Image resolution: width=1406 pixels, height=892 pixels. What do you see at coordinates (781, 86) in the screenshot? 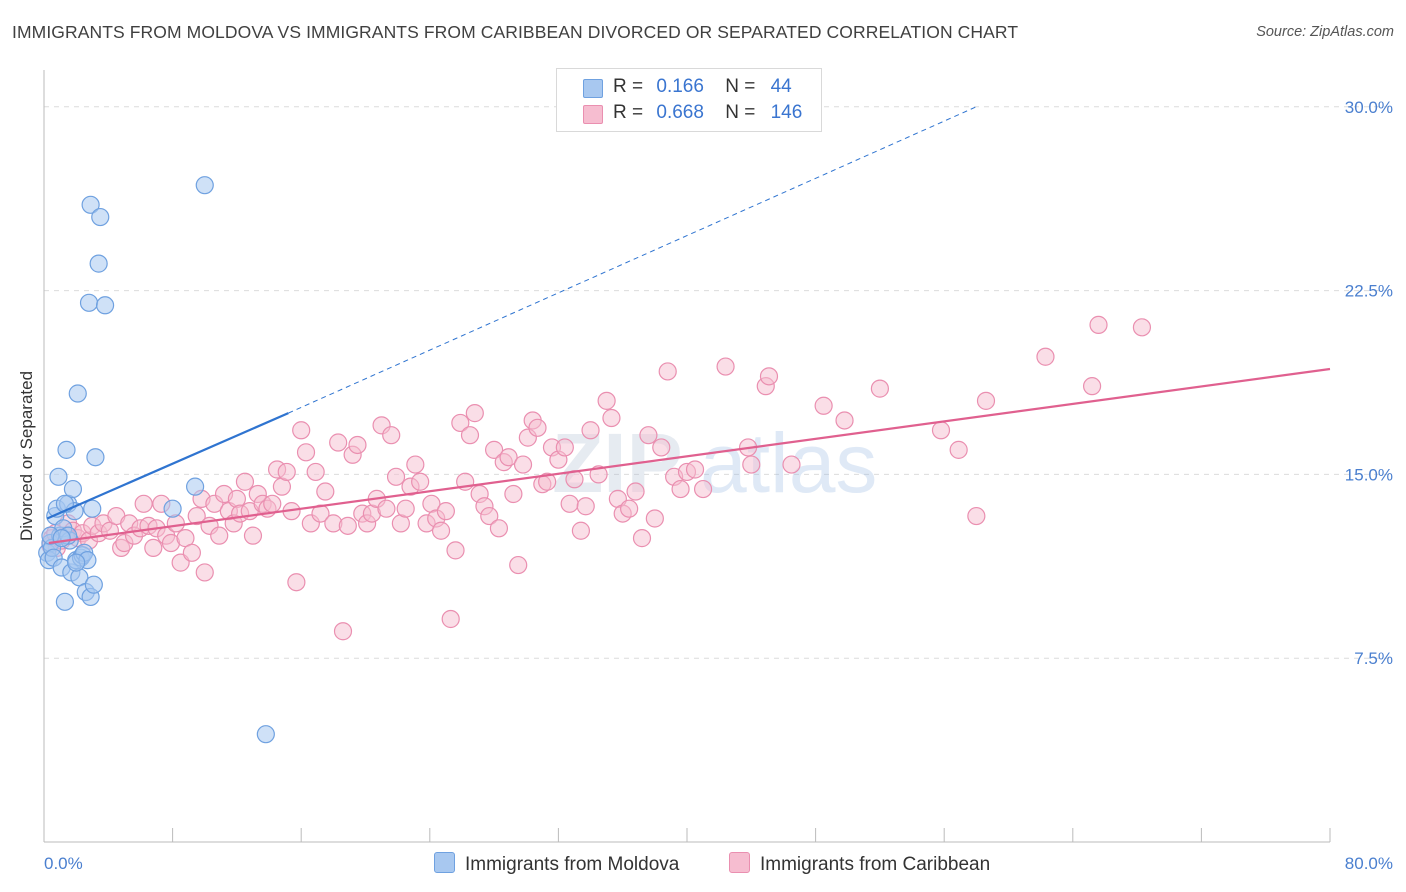
I see `legend-n-value-moldova: 44` at bounding box center [781, 86].